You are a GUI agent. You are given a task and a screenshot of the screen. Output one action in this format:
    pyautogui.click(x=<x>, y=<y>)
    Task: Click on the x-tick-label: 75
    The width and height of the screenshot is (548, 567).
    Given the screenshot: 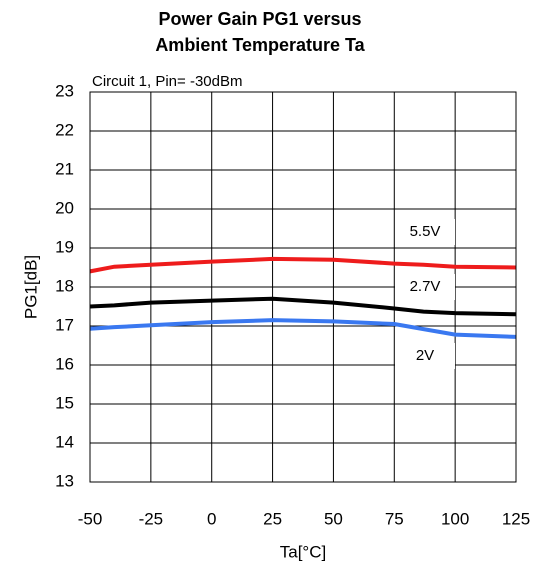 What is the action you would take?
    pyautogui.click(x=394, y=518)
    